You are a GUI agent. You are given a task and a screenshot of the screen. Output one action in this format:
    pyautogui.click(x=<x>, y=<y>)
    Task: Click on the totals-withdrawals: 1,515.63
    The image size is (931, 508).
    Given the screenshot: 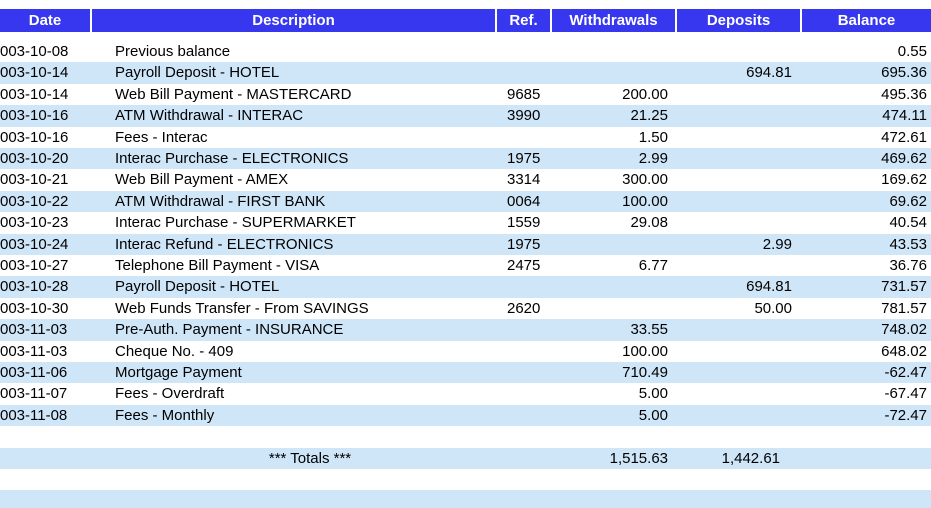 What is the action you would take?
    pyautogui.click(x=638, y=458)
    